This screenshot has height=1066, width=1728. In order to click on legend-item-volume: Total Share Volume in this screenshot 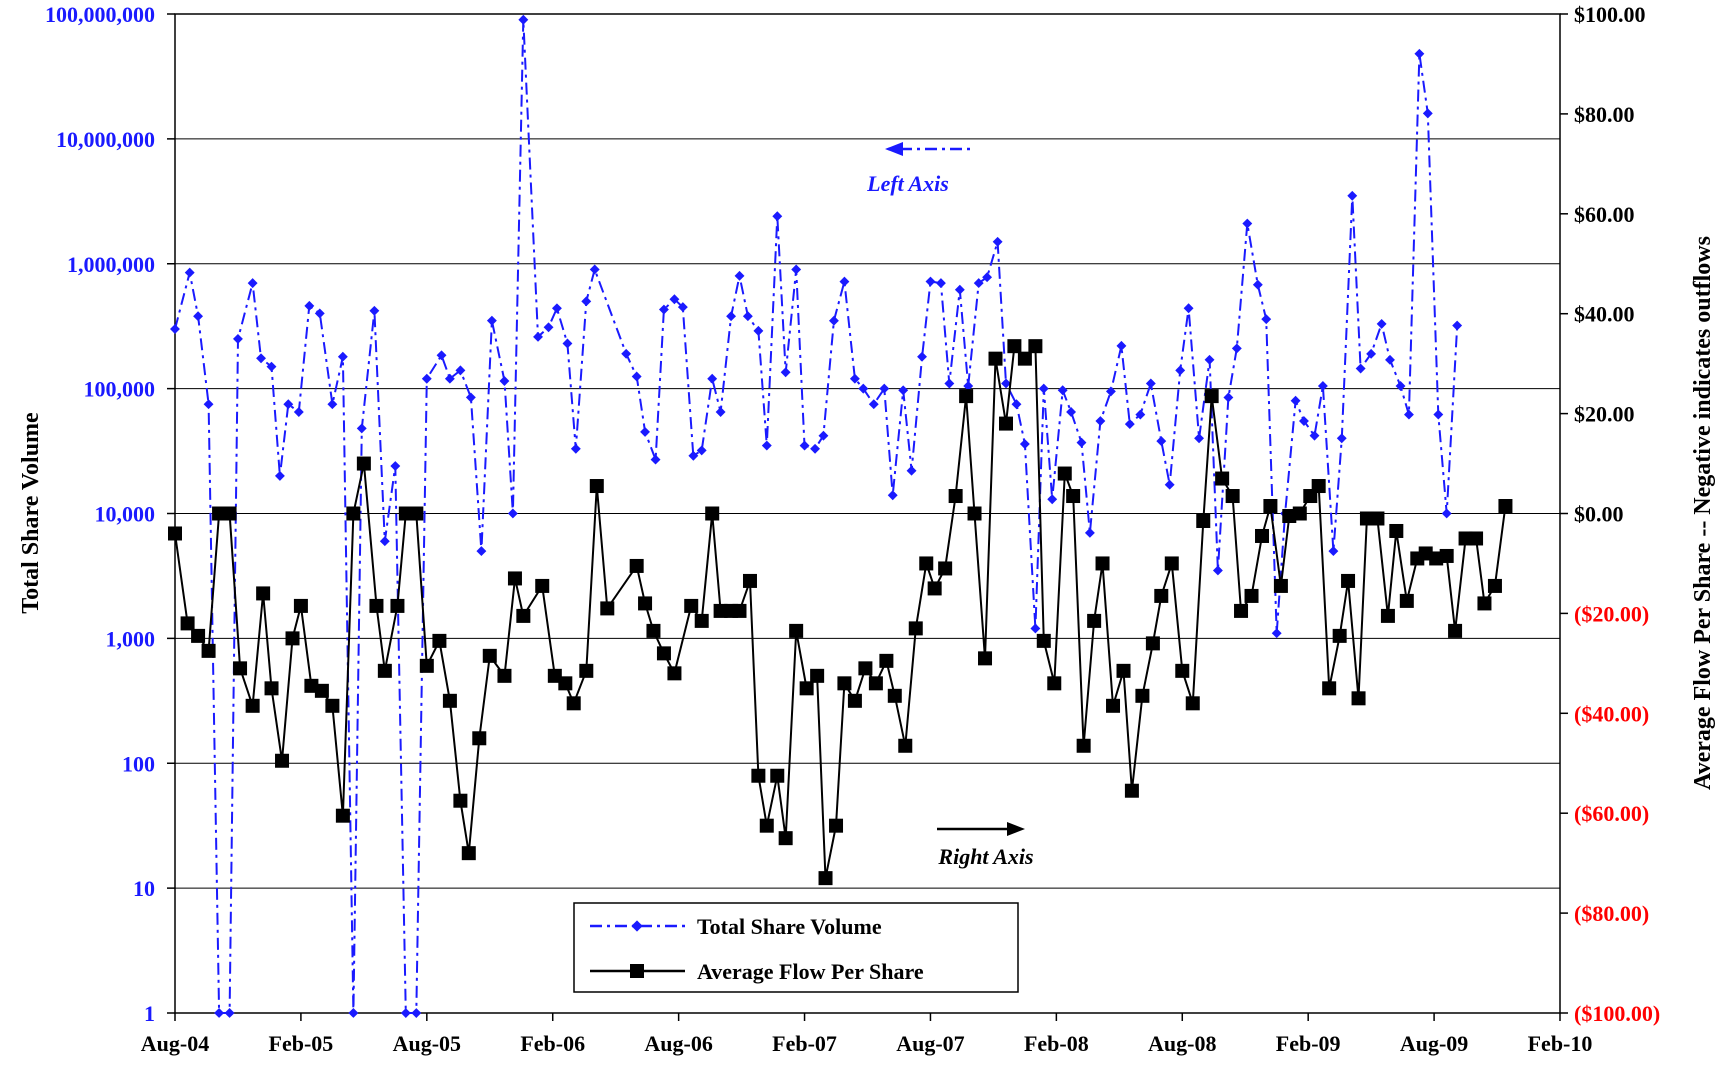, I will do `click(736, 926)`.